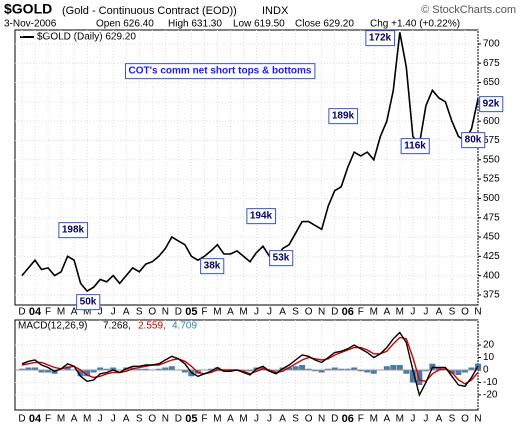 Image resolution: width=520 pixels, height=429 pixels. What do you see at coordinates (261, 216) in the screenshot?
I see `annotation: 194k` at bounding box center [261, 216].